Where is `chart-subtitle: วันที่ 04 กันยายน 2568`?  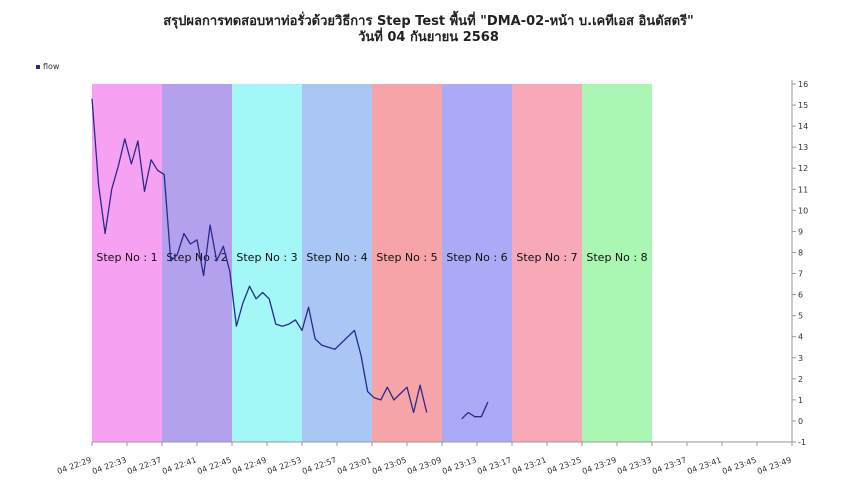
chart-subtitle: วันที่ 04 กันยายน 2568 is located at coordinates (428, 37).